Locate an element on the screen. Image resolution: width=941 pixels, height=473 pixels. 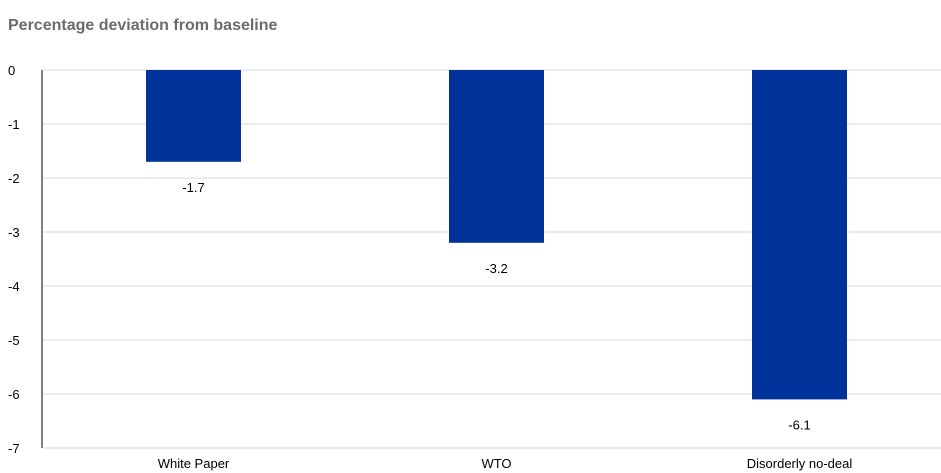
data-label: -3.2 is located at coordinates (496, 268).